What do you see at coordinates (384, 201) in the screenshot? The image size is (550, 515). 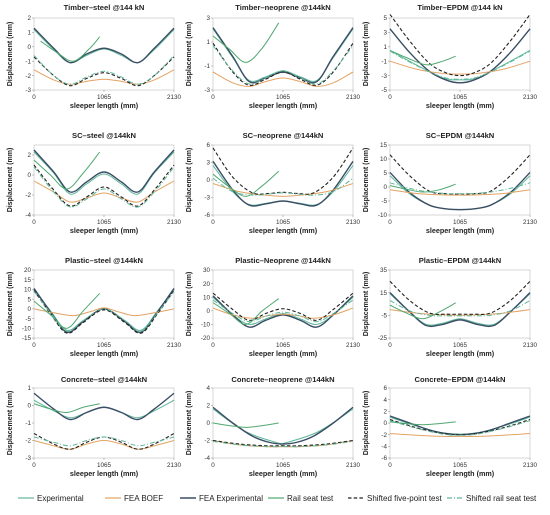 I see `y-tick-label: -5` at bounding box center [384, 201].